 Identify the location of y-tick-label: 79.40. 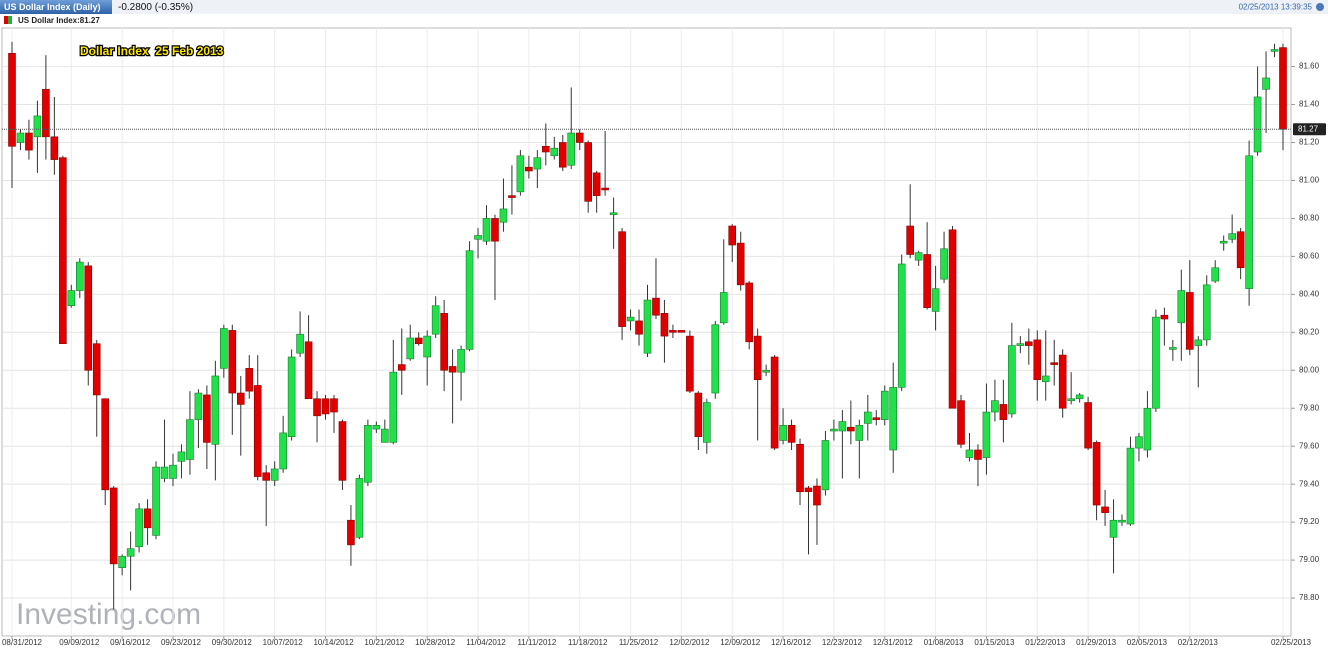
(1309, 483).